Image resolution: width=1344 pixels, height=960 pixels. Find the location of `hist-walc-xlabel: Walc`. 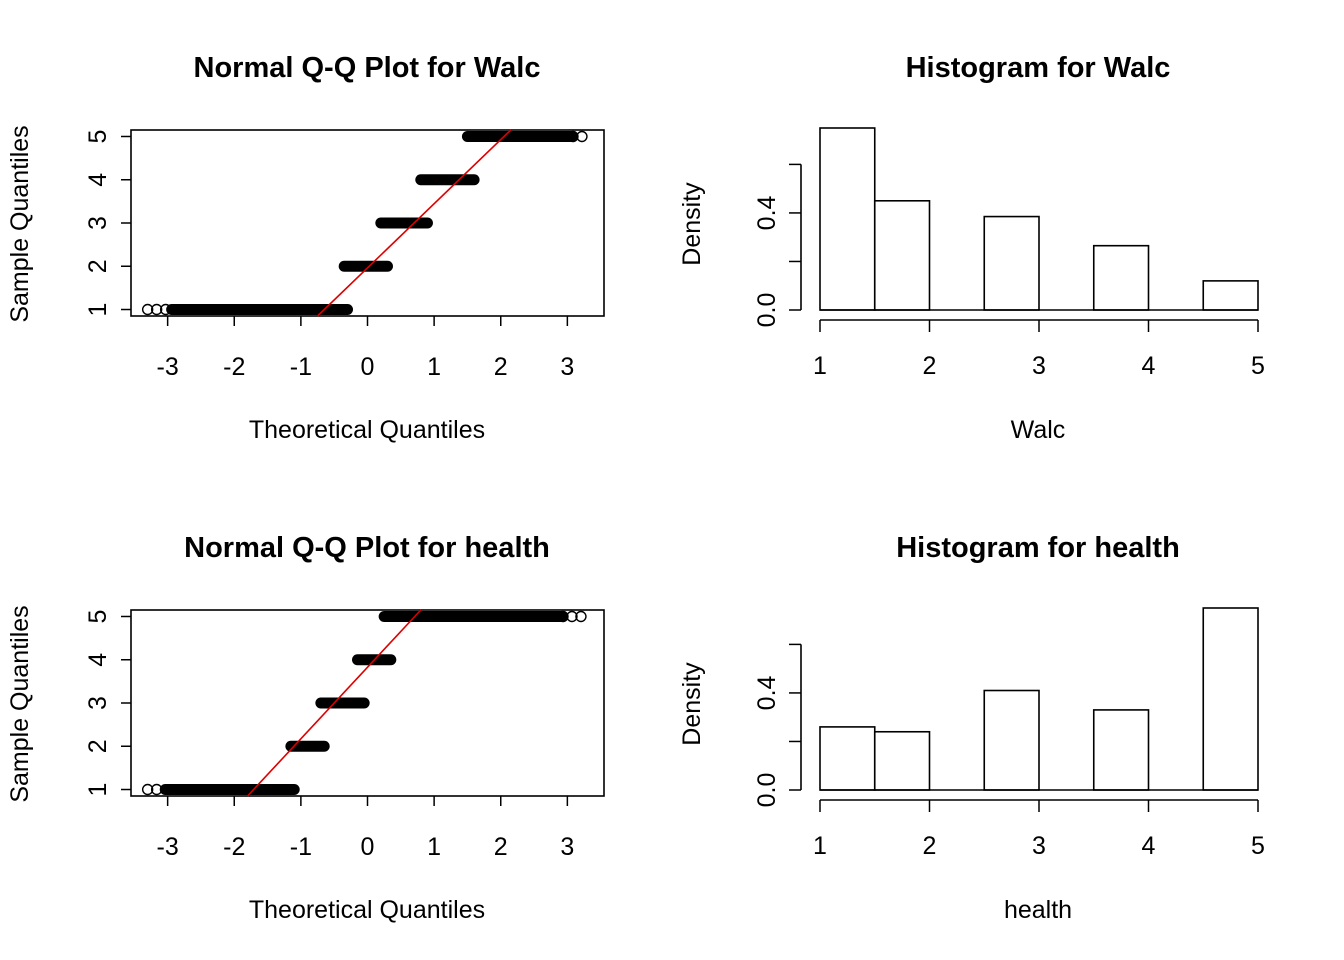

hist-walc-xlabel: Walc is located at coordinates (1038, 430).